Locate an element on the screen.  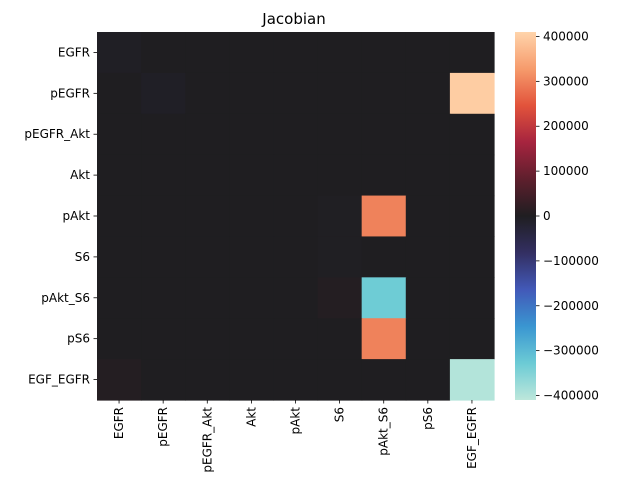
colorbar-tick-label: 400000 is located at coordinates (566, 36).